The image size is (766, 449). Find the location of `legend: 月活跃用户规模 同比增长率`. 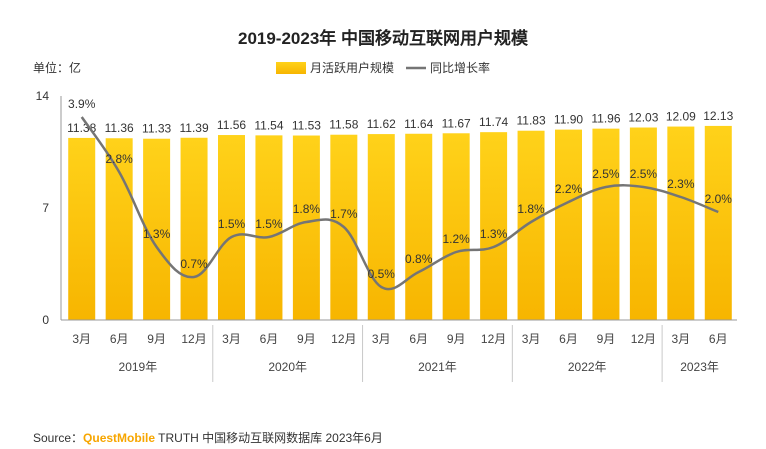

legend: 月活跃用户规模 同比增长率 is located at coordinates (383, 67).